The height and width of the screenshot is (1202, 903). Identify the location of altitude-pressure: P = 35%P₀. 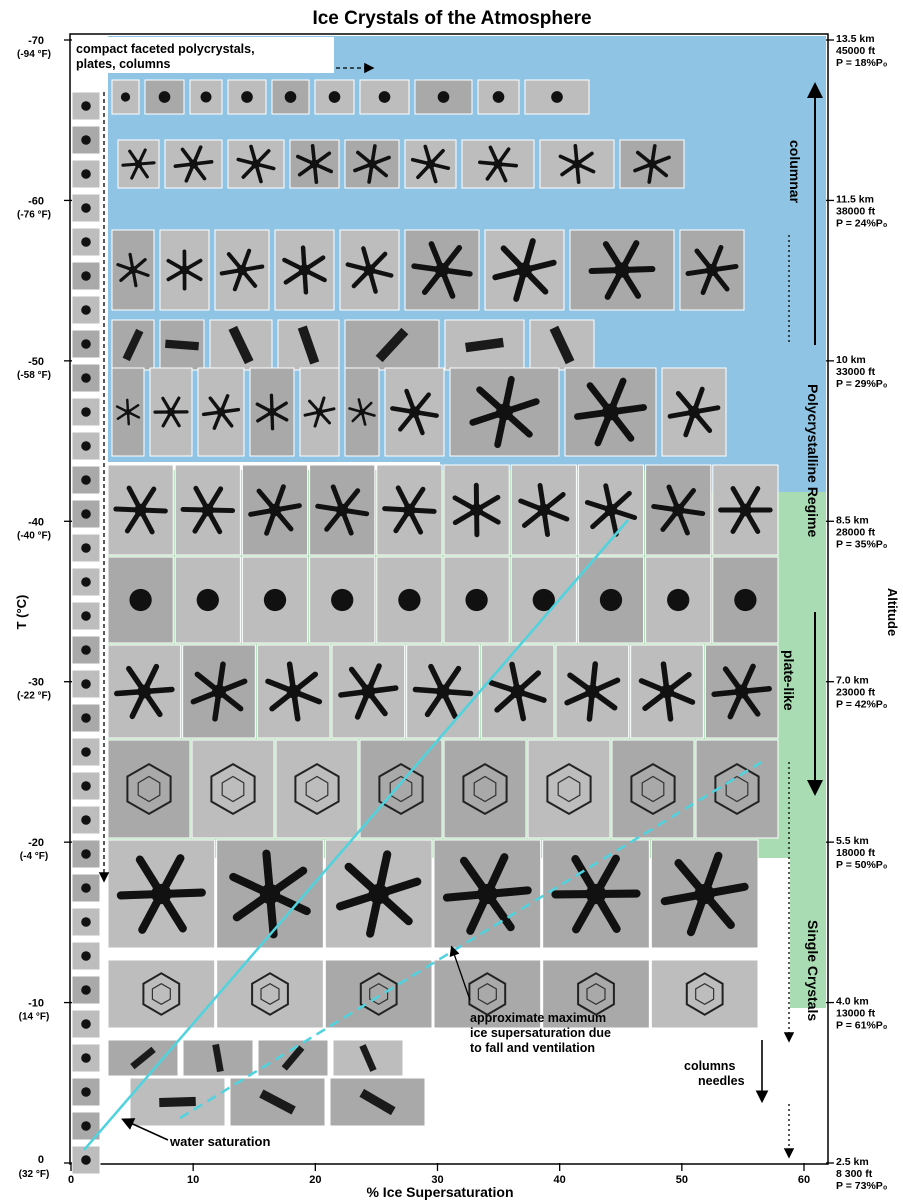
(862, 544).